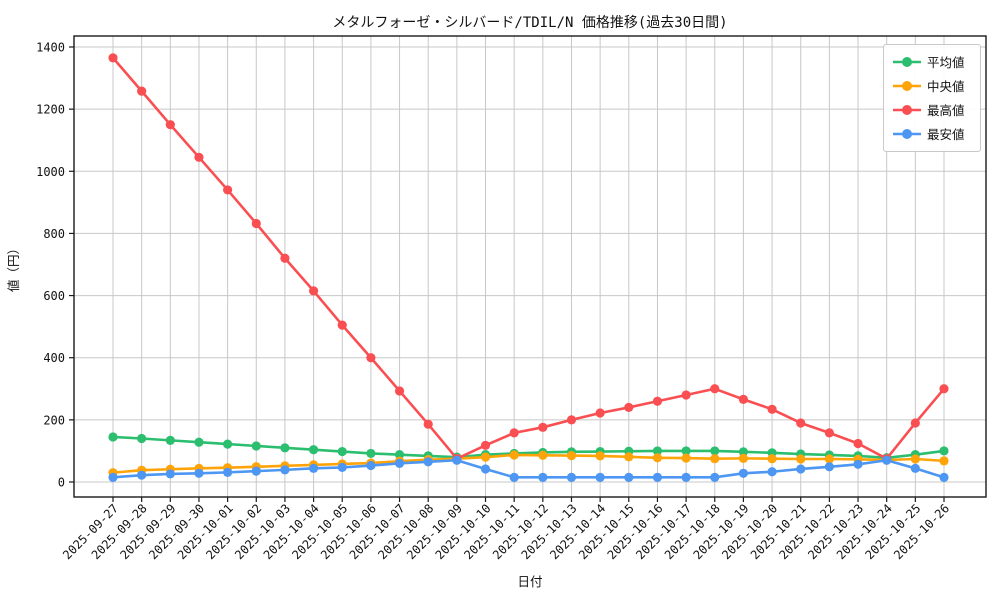  I want to click on legend-item: 中央値, so click(932, 85).